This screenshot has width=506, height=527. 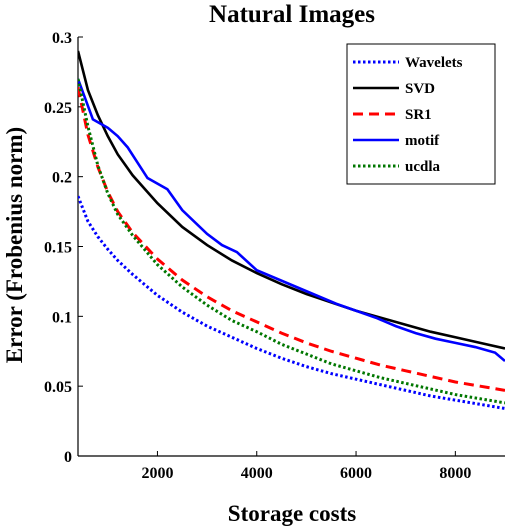 I want to click on legend-label-wavelets: Wavelets, so click(x=434, y=63).